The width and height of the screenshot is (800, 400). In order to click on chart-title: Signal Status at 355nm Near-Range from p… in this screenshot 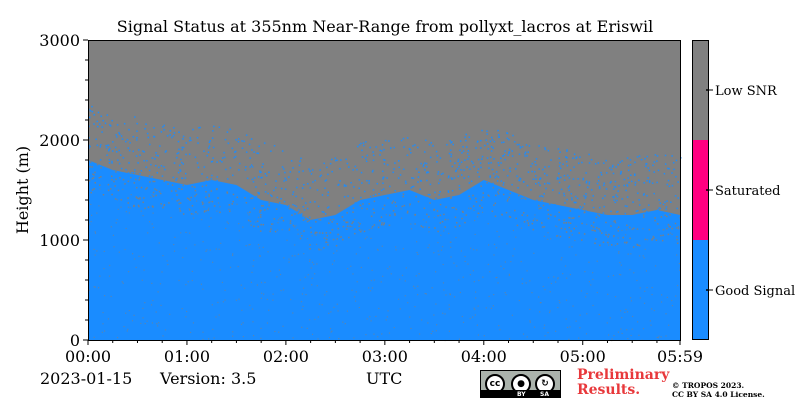, I will do `click(385, 26)`.